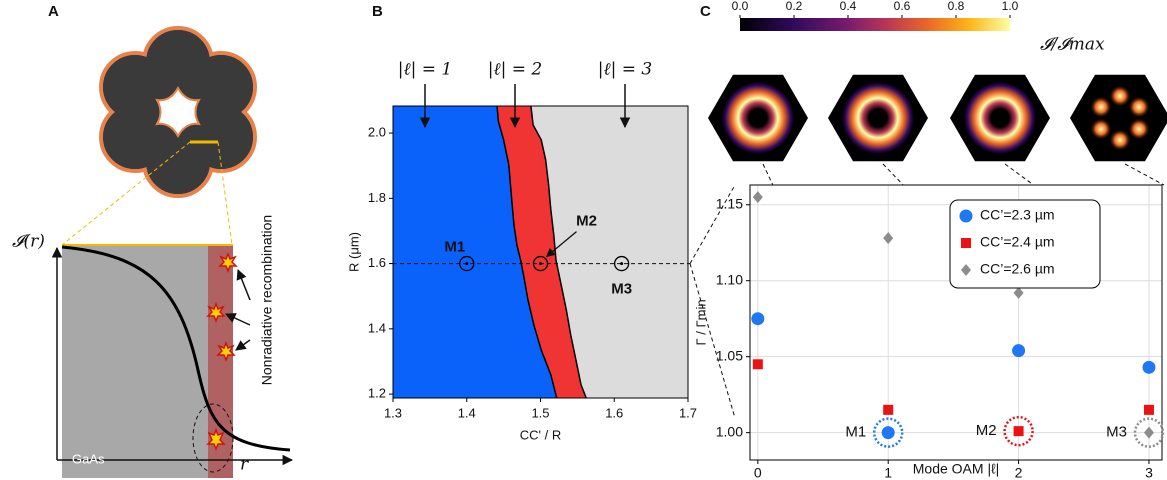 Image resolution: width=1167 pixels, height=480 pixels. I want to click on region-label: |ℓ| = 2, so click(515, 70).